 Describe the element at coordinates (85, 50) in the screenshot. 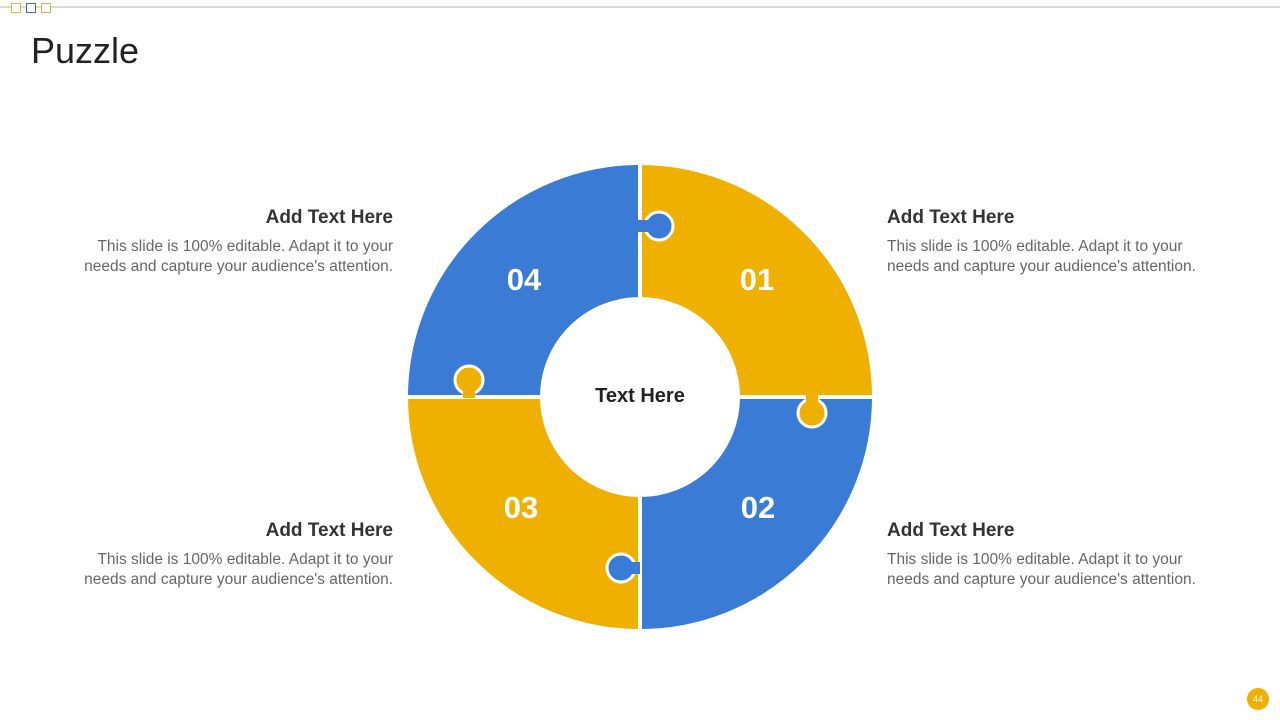

I see `slide-title: Puzzle` at that location.